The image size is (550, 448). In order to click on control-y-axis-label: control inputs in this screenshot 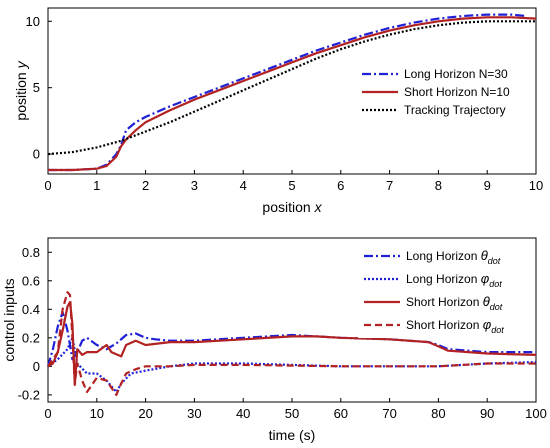, I will do `click(9, 319)`.